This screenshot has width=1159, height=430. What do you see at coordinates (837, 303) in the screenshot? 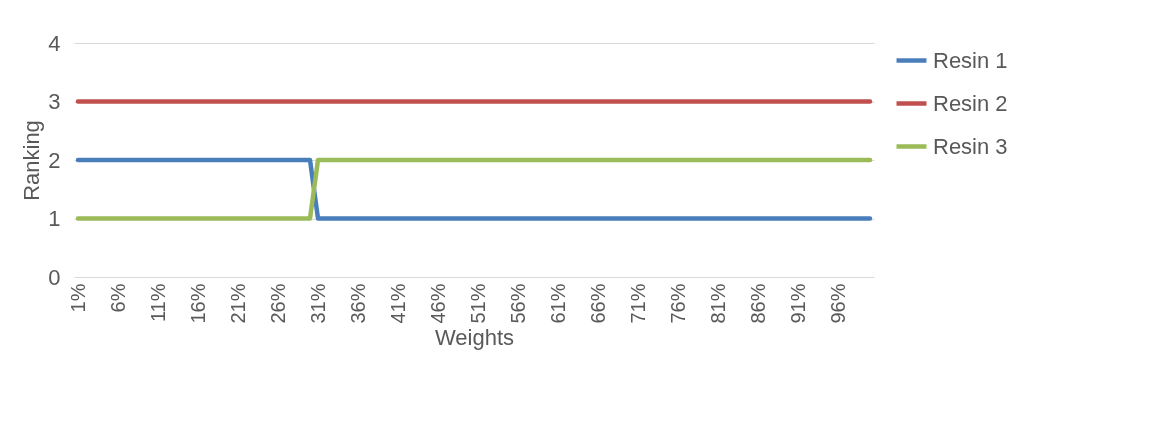
I see `x-tick-label: 96%` at bounding box center [837, 303].